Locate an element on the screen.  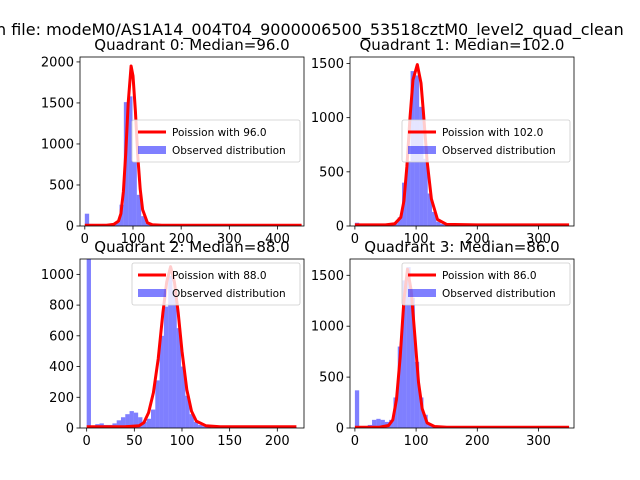
x-tick-label: 400 is located at coordinates (277, 239).